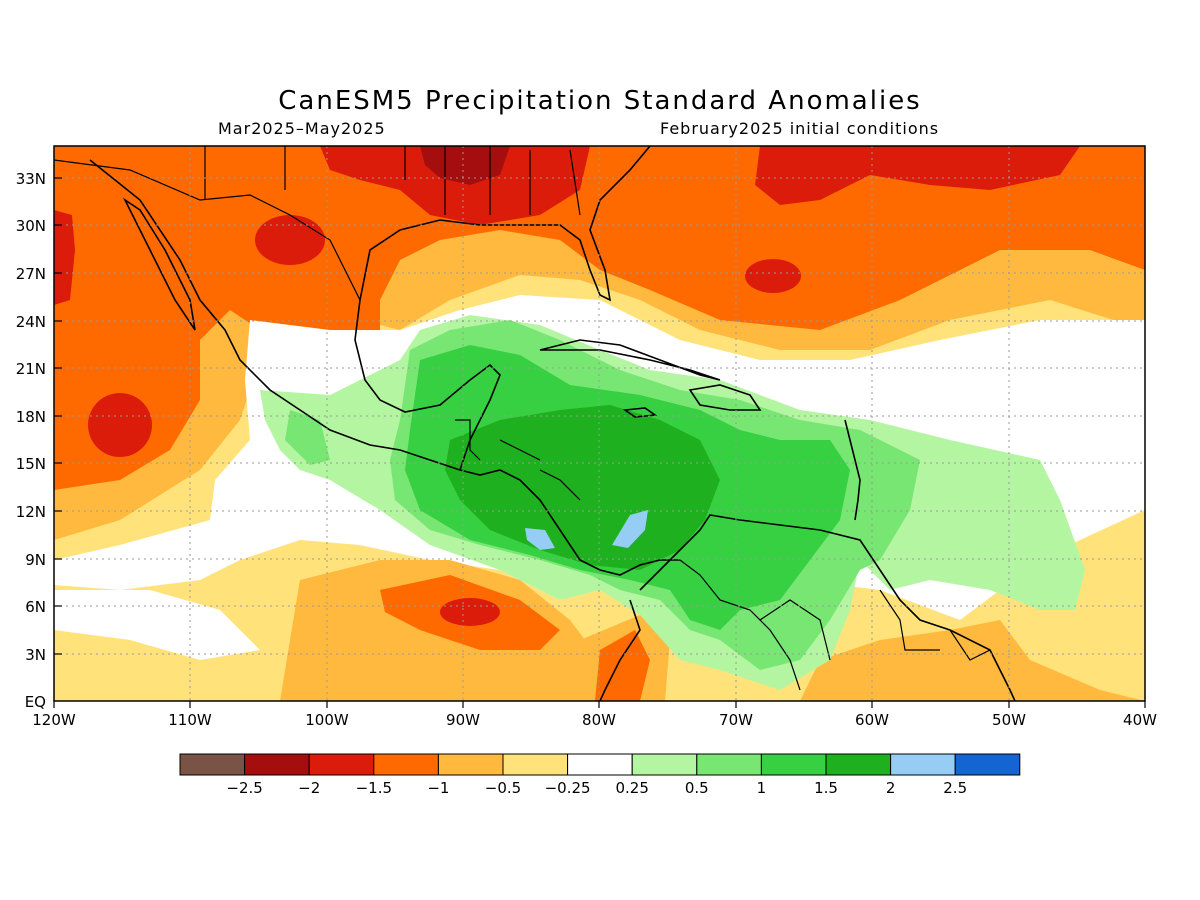  What do you see at coordinates (620, 650) in the screenshot?
I see `coastline-colombia-pacific` at bounding box center [620, 650].